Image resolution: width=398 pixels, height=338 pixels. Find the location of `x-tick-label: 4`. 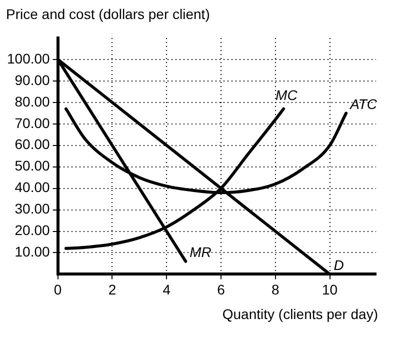

x-tick-label: 4 is located at coordinates (166, 289).